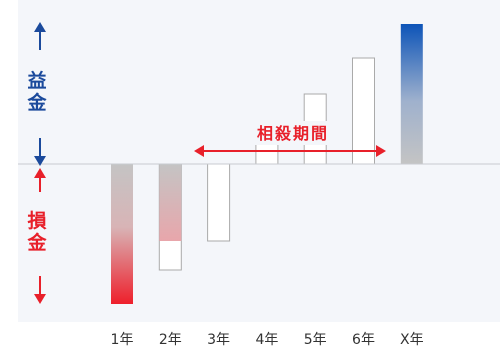 The height and width of the screenshot is (355, 500). I want to click on x-tick-label: 2年, so click(170, 340).